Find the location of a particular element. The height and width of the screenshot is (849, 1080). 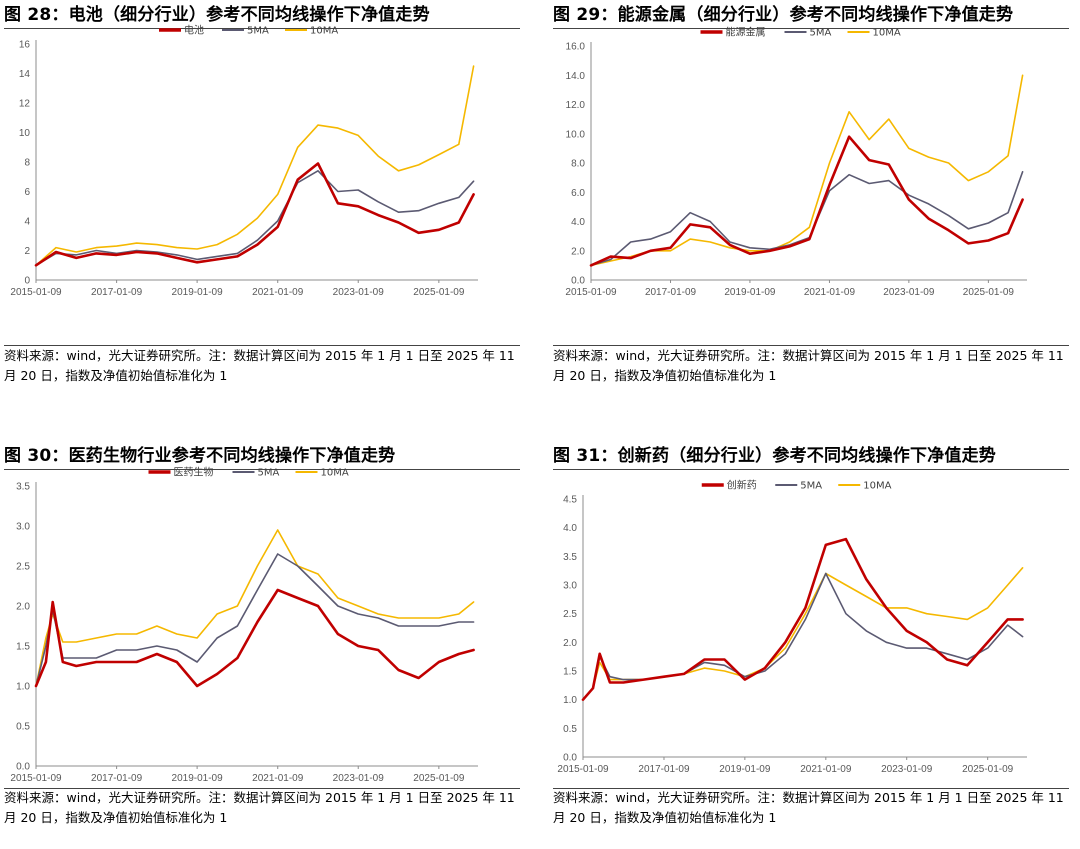

y-tick-label: 1.0 is located at coordinates (570, 700).